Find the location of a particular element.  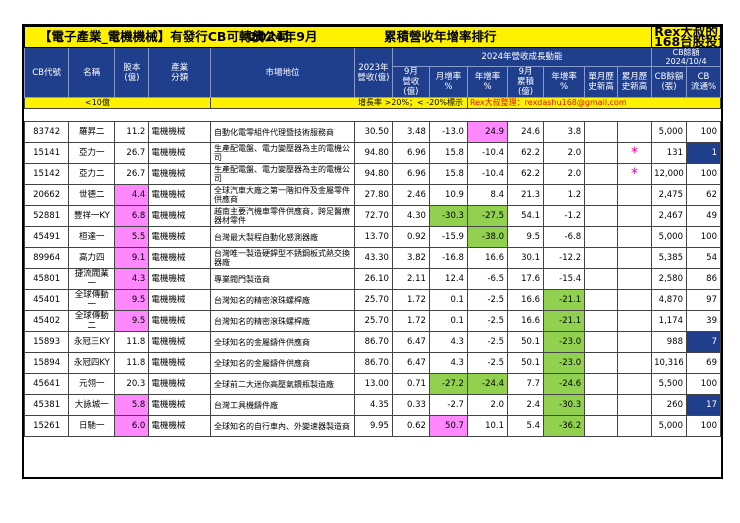

cell-capital: 5.8 is located at coordinates (132, 405).